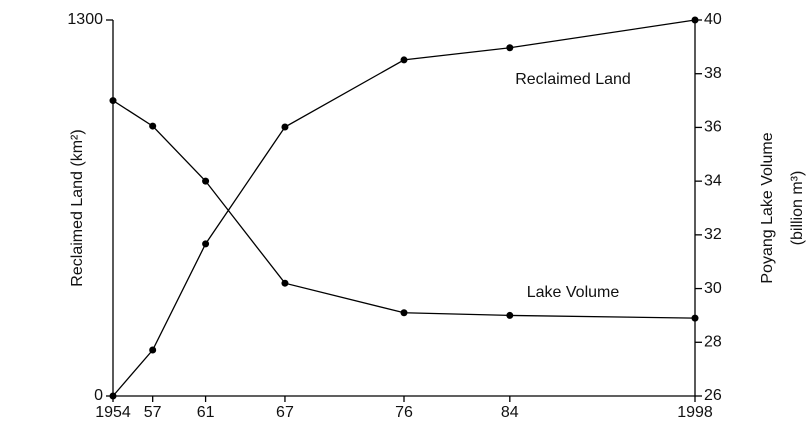  What do you see at coordinates (510, 412) in the screenshot?
I see `x-tick-label: 84` at bounding box center [510, 412].